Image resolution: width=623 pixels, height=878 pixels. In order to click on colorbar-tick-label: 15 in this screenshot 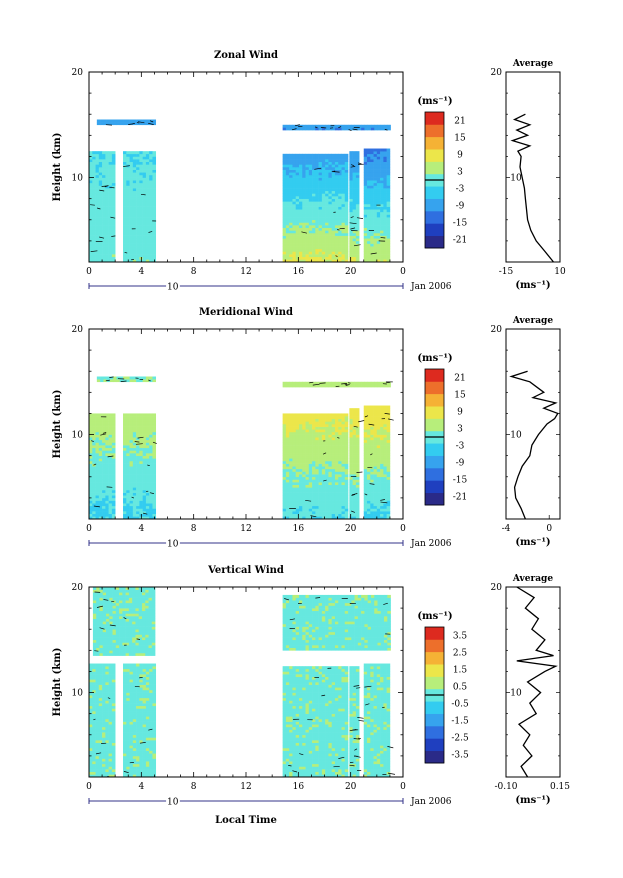, I will do `click(460, 396)`.